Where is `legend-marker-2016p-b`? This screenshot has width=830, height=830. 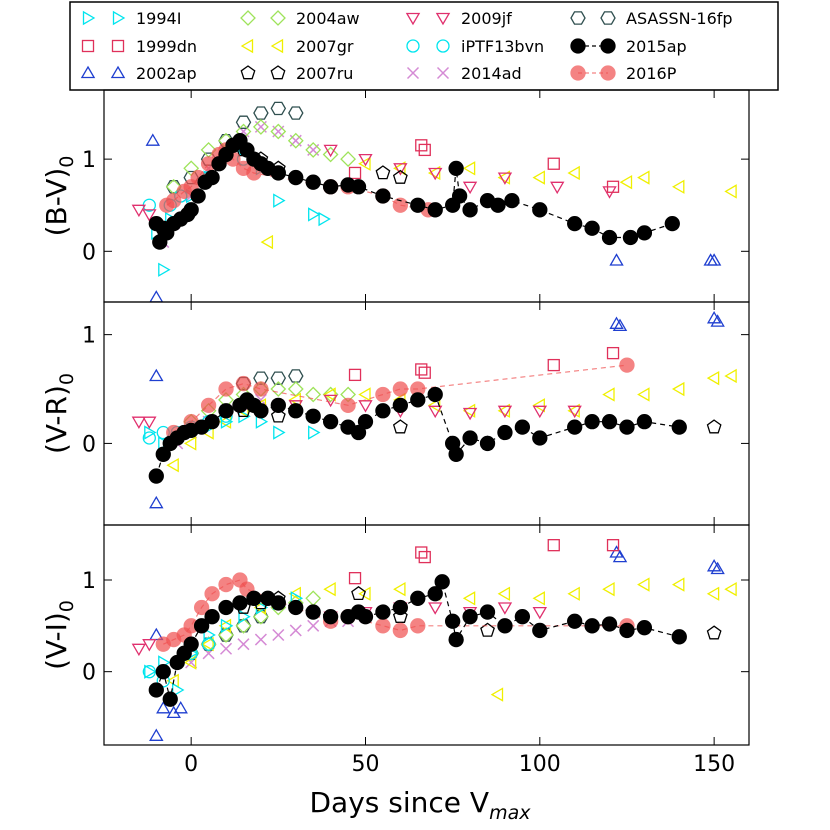
legend-marker-2016p-b is located at coordinates (608, 73).